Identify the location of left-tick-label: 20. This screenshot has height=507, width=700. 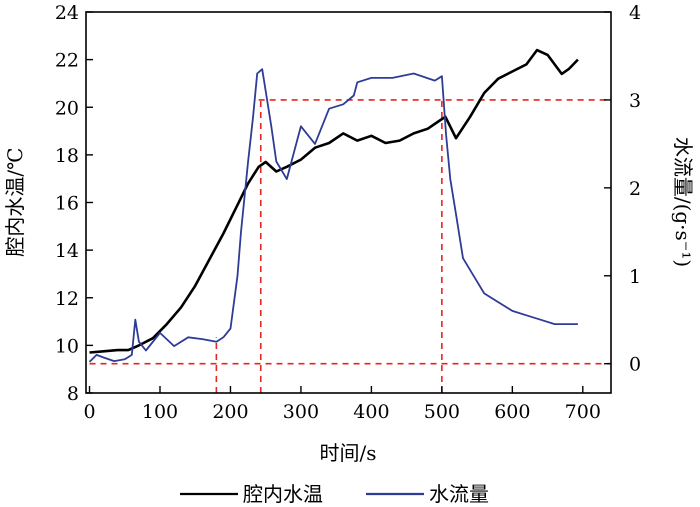
(67, 108).